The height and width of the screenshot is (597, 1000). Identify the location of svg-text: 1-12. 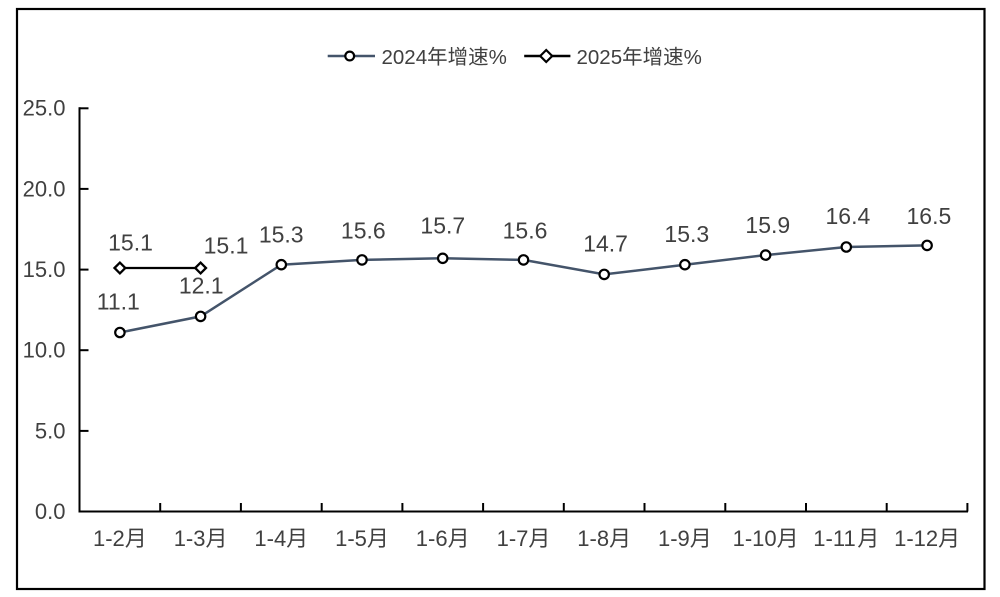
(916, 538).